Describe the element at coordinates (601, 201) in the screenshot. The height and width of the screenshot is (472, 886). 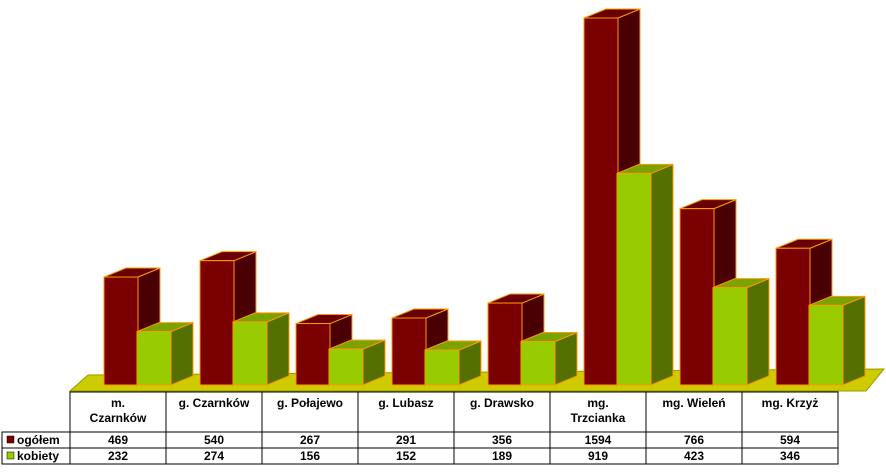
I see `bar-ogółem-5` at that location.